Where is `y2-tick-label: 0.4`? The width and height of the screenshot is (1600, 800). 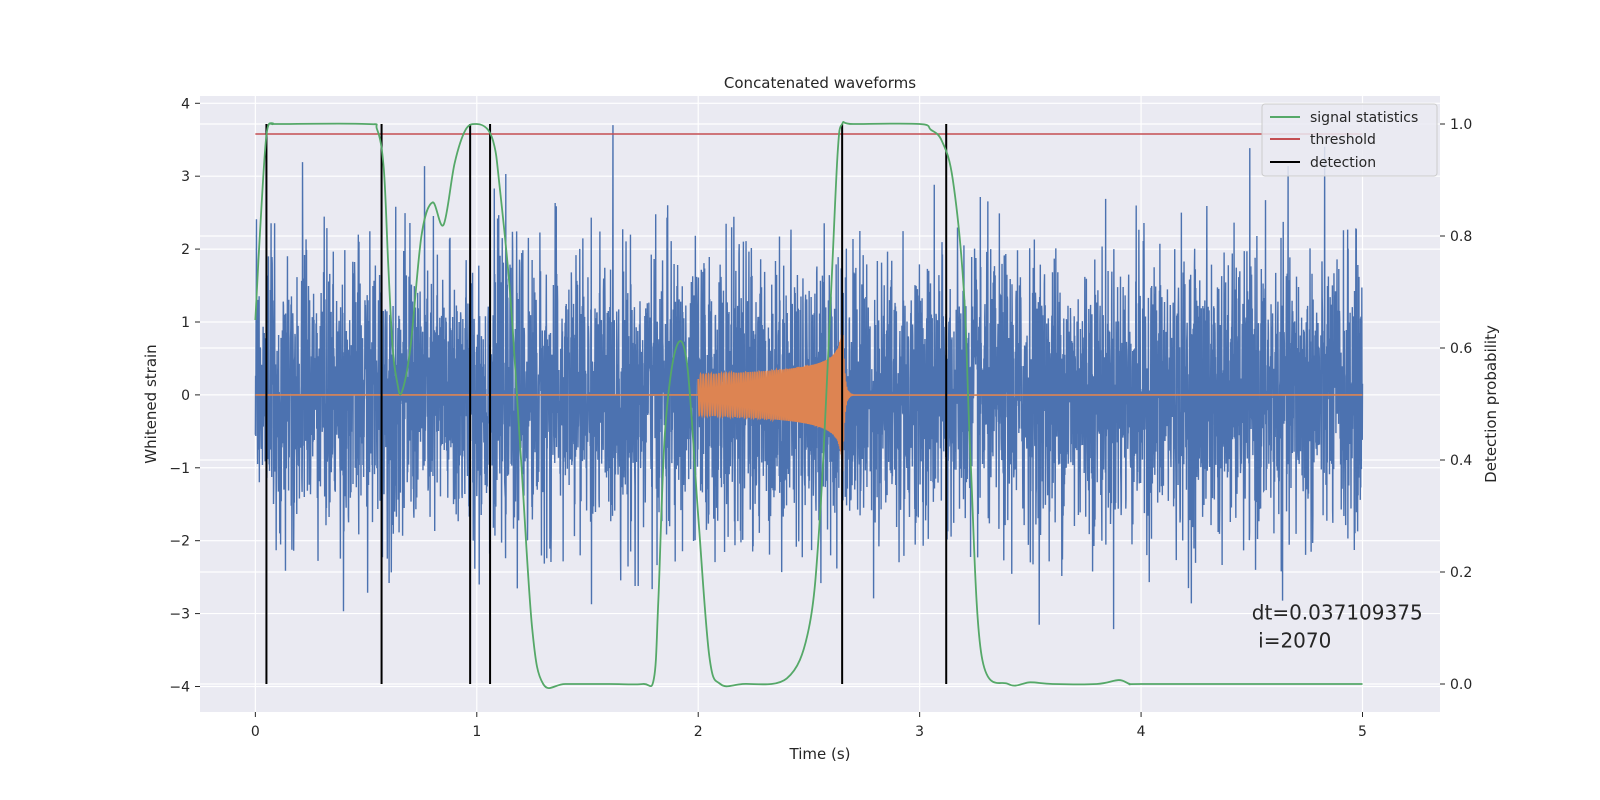 y2-tick-label: 0.4 is located at coordinates (1461, 461).